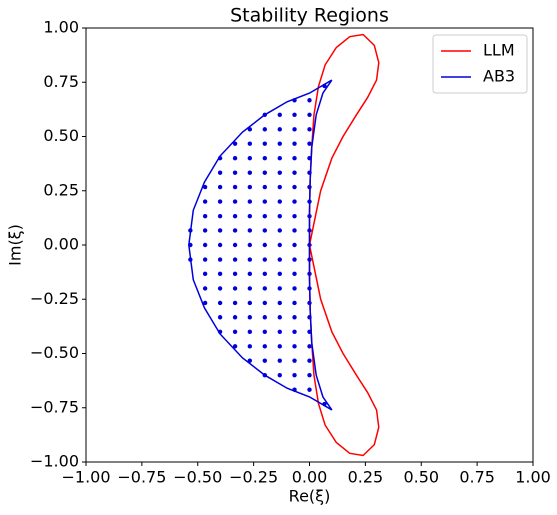  What do you see at coordinates (61, 135) in the screenshot?
I see `y-tick-label: 0.50` at bounding box center [61, 135].